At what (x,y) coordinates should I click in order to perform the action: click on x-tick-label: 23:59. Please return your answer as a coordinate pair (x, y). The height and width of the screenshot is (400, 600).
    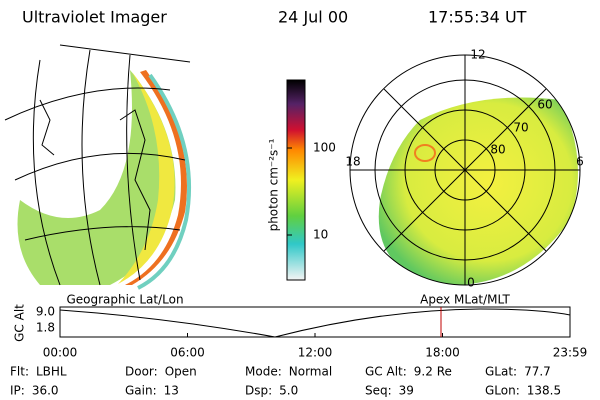
    Looking at the image, I should click on (570, 353).